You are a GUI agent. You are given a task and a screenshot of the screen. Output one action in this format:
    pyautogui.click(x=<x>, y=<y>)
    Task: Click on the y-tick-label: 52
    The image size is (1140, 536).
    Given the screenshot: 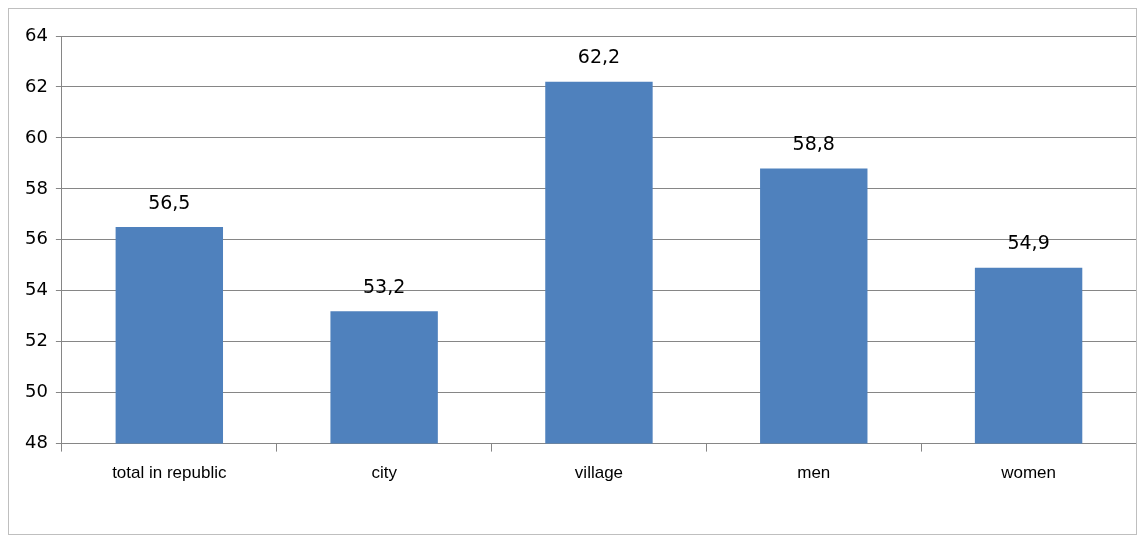 What is the action you would take?
    pyautogui.click(x=36, y=340)
    